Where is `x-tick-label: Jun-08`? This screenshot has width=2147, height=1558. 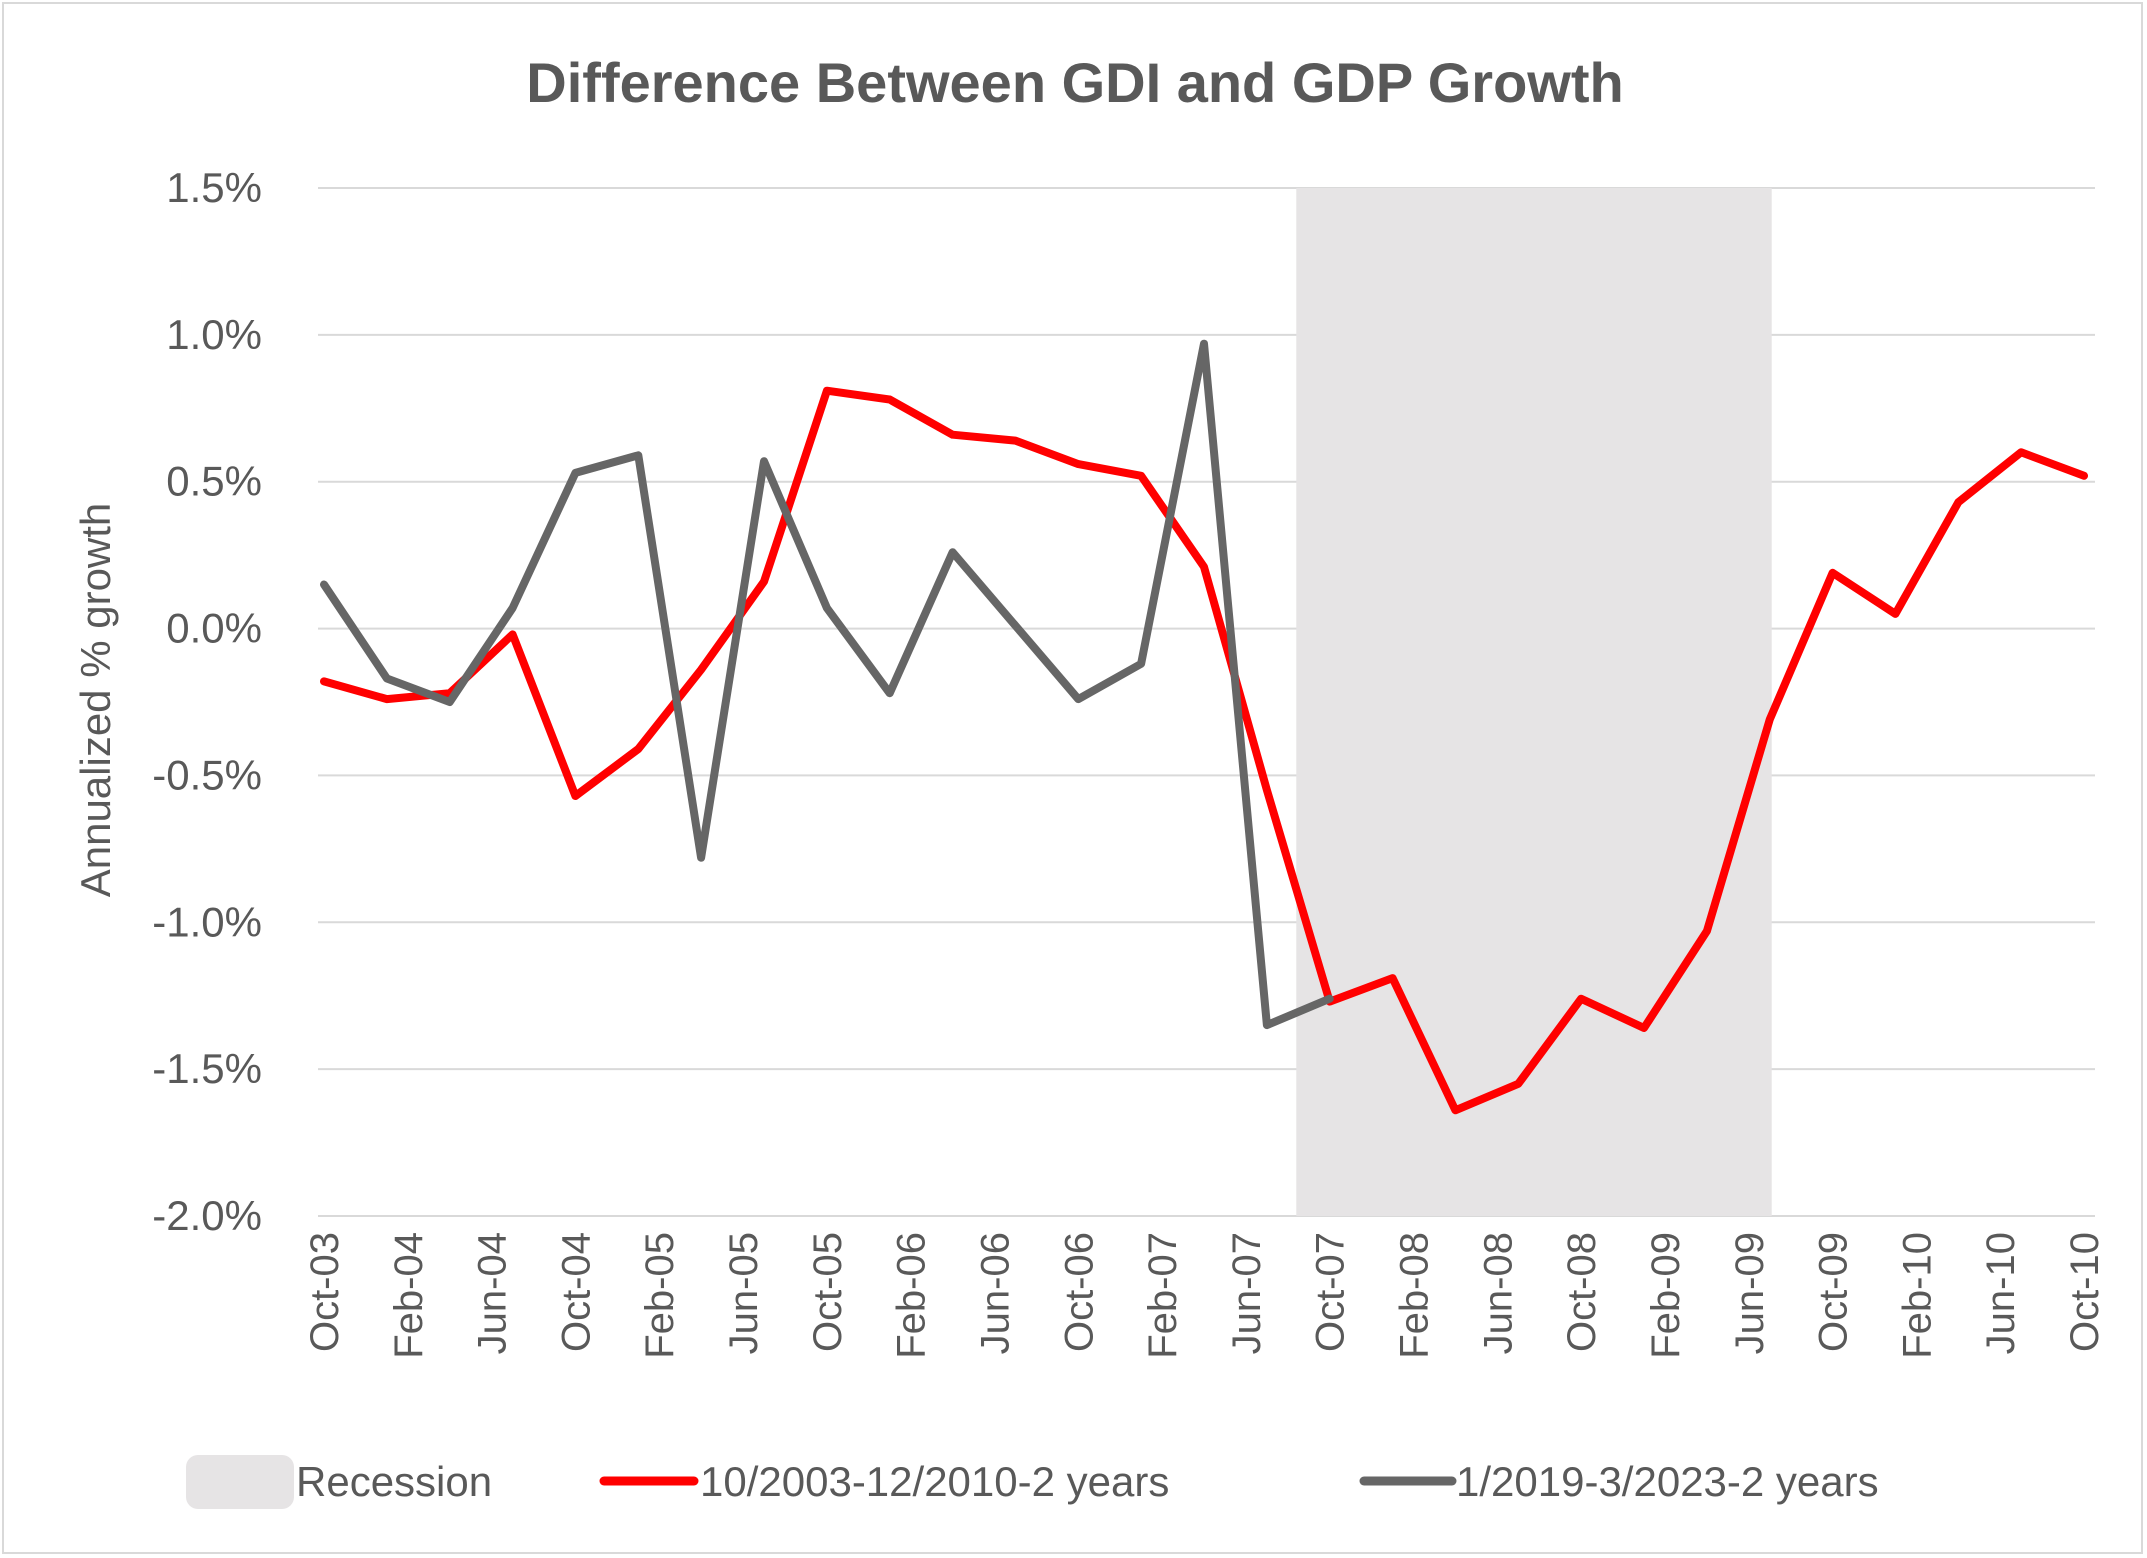
x-tick-label: Jun-08 is located at coordinates (1498, 1293).